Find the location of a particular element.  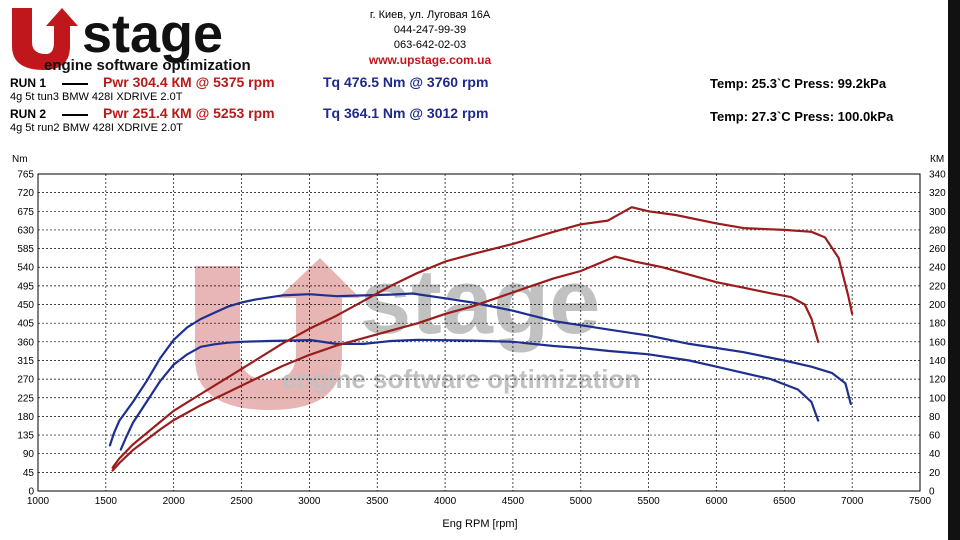

x-tick-label: 7500 is located at coordinates (920, 501).